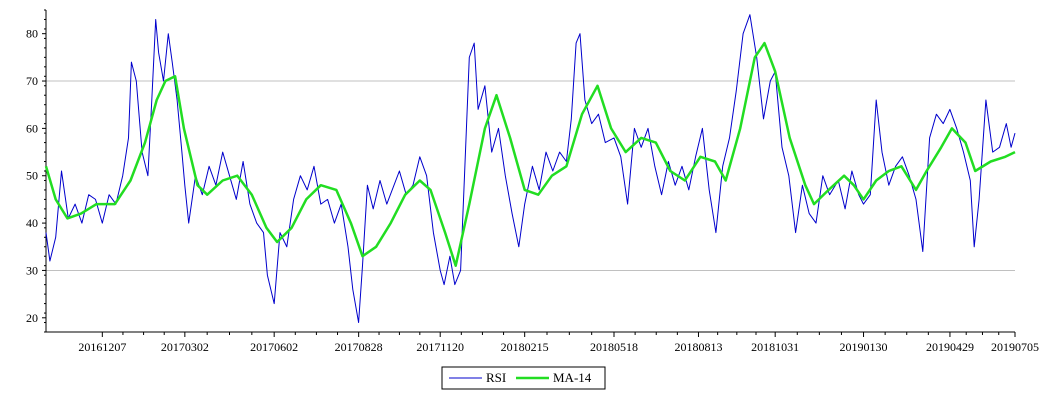 Image resolution: width=1046 pixels, height=400 pixels. I want to click on x-tick-label: 20180813, so click(698, 347).